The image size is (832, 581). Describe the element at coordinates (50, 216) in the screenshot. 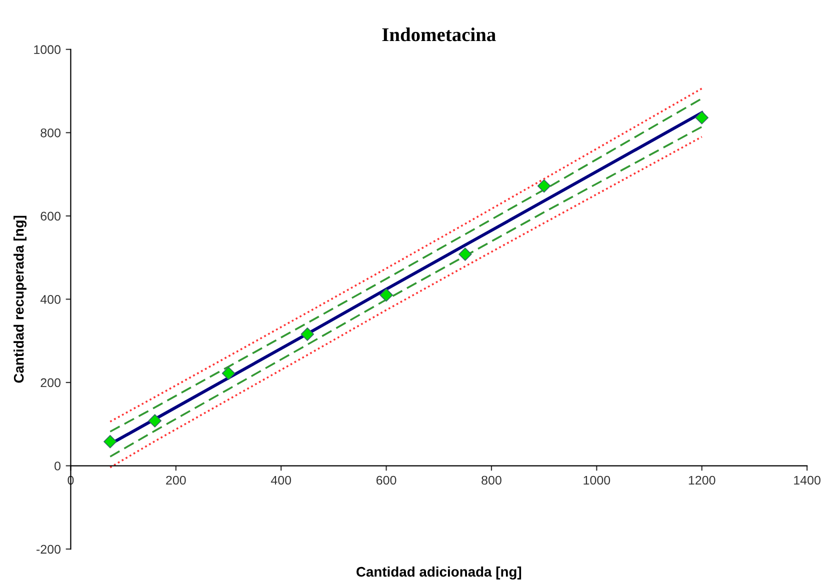

I see `y-tick-label: 600` at that location.